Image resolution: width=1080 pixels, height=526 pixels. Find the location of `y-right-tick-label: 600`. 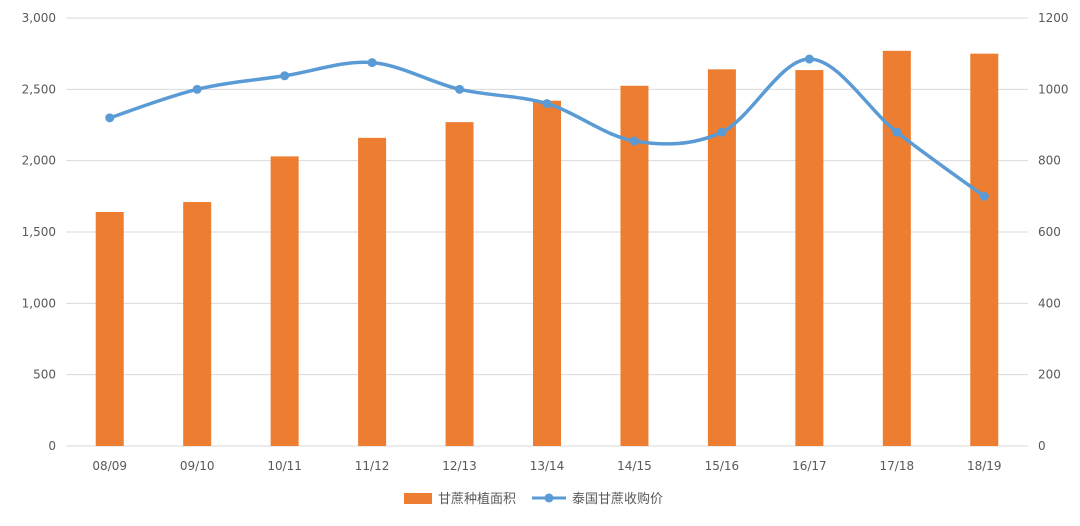

y-right-tick-label: 600 is located at coordinates (1049, 232).